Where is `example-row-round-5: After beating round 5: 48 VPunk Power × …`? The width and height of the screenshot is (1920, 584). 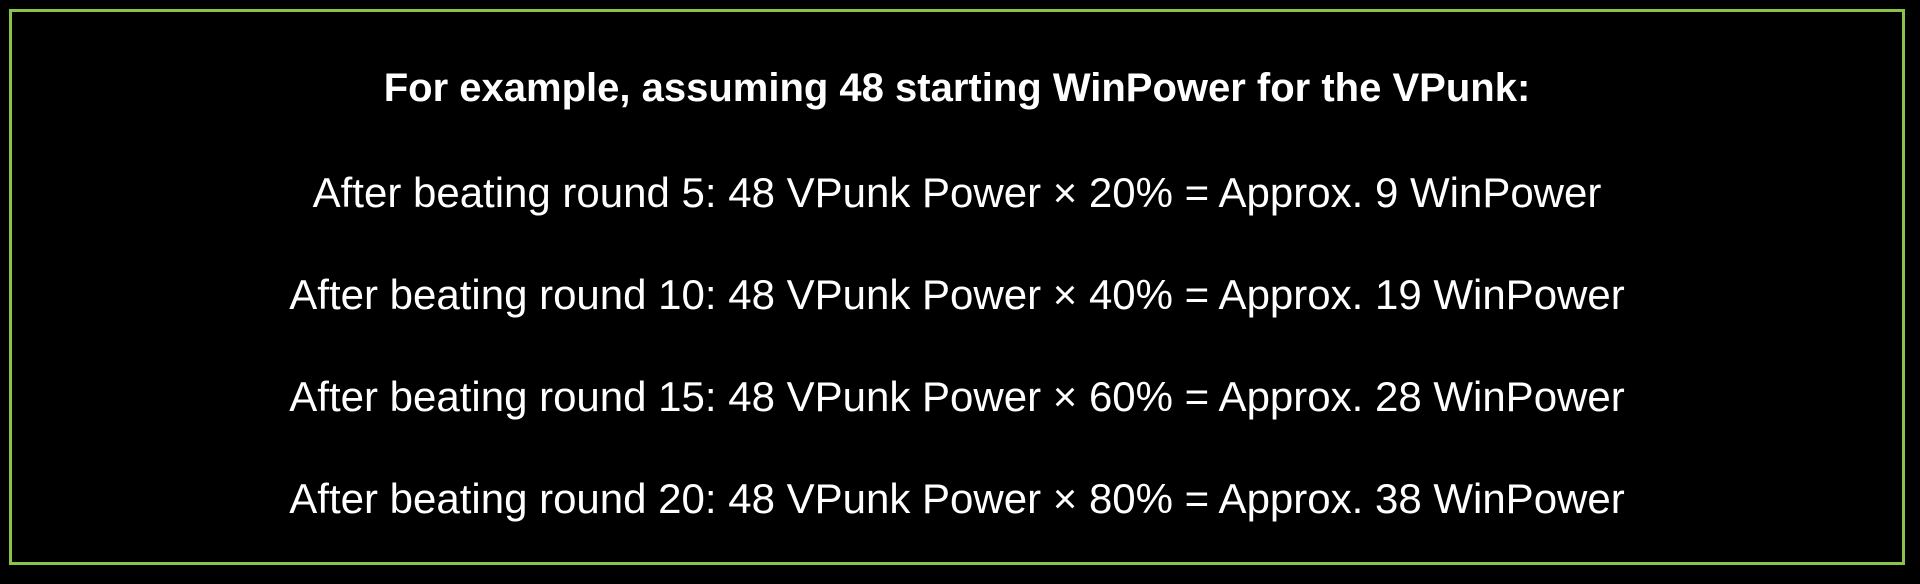 example-row-round-5: After beating round 5: 48 VPunk Power × … is located at coordinates (957, 192).